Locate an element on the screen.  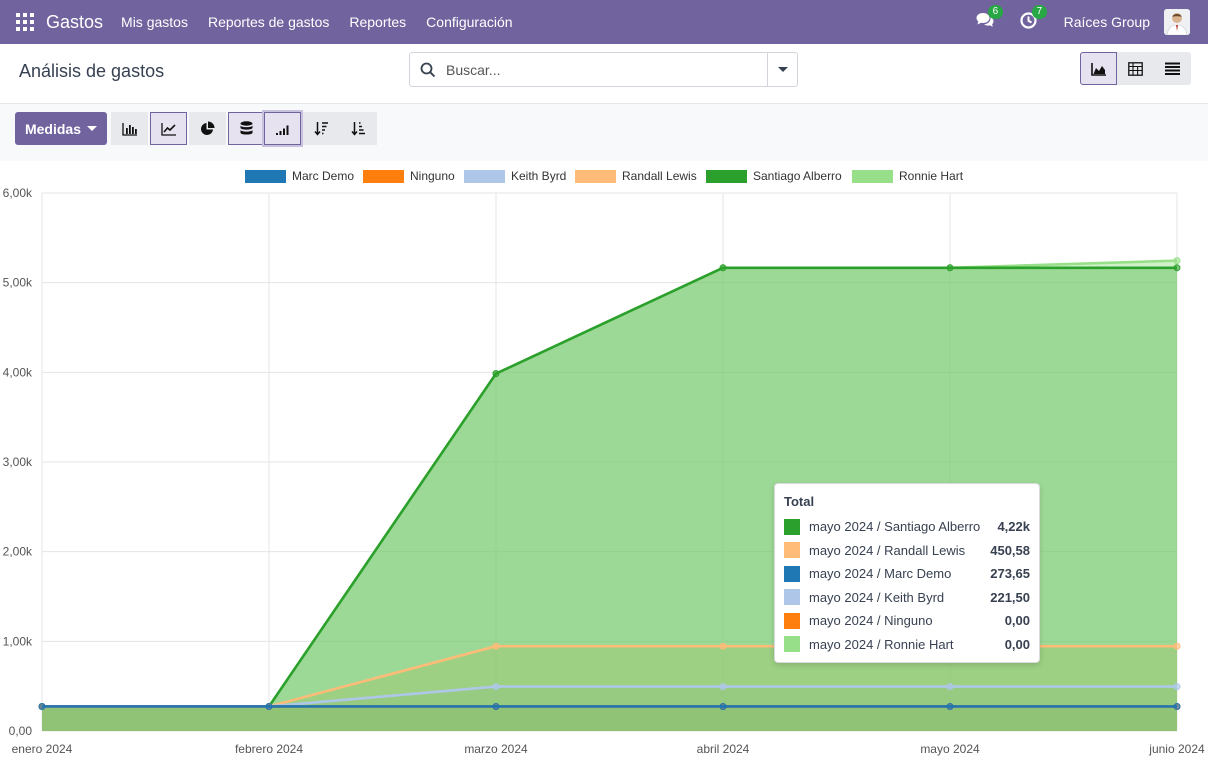
bar-chart-icon is located at coordinates (129, 129).